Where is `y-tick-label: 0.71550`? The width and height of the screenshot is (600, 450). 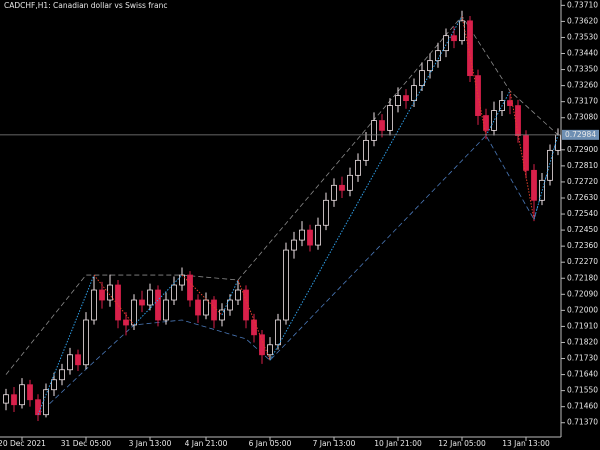
y-tick-label: 0.71550 is located at coordinates (582, 390).